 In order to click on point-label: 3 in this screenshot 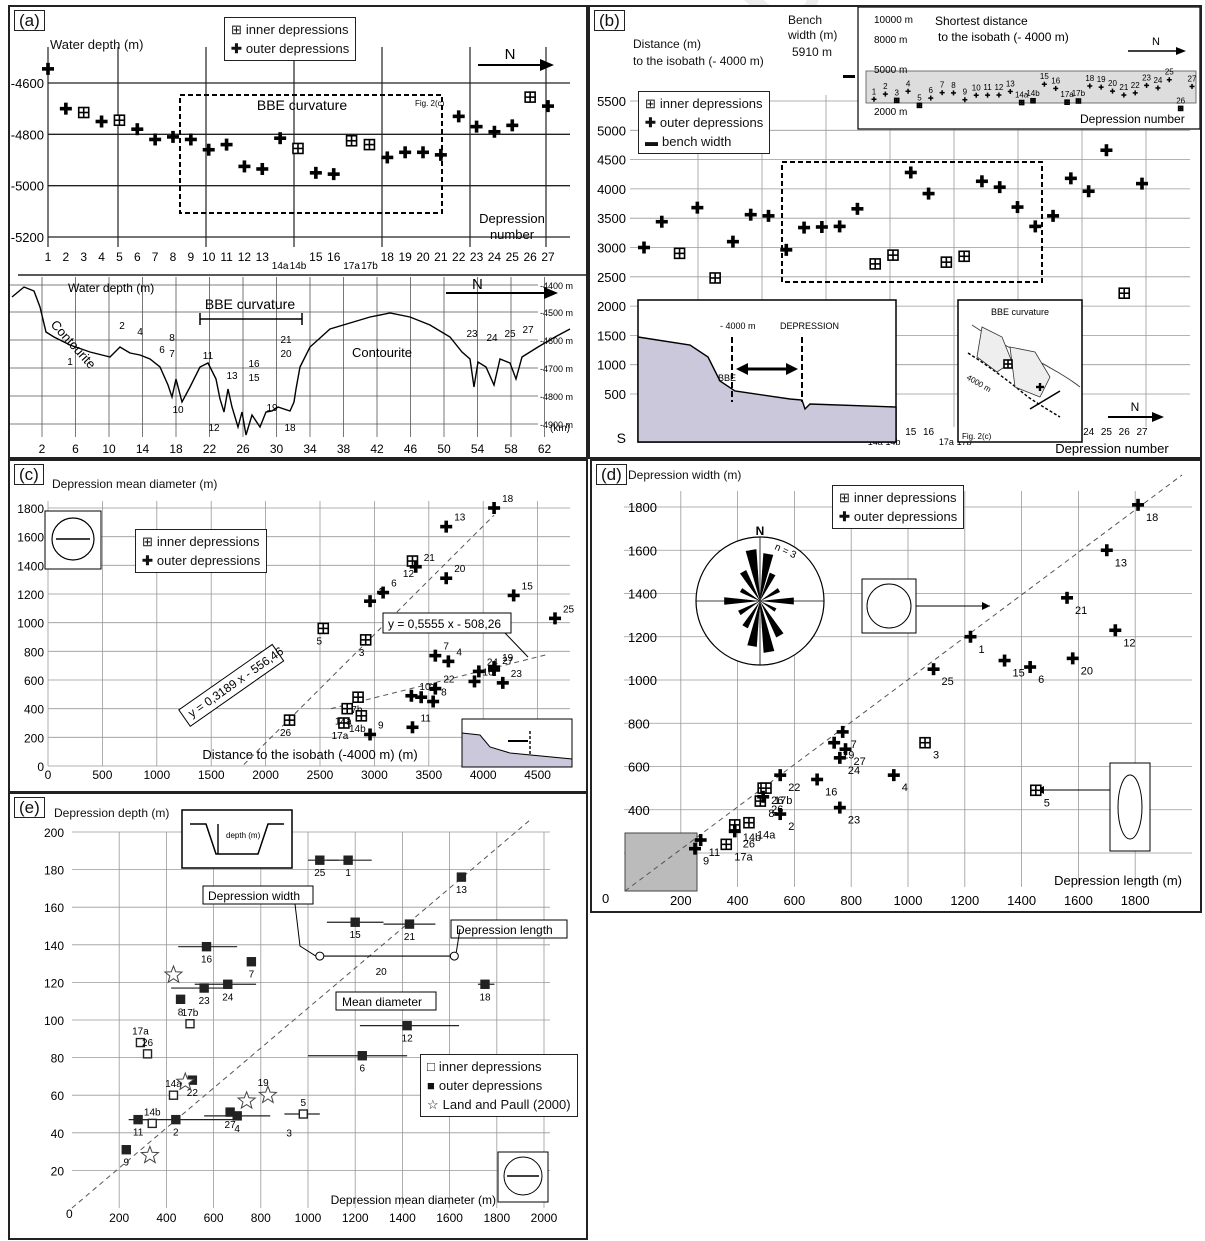, I will do `click(362, 653)`.